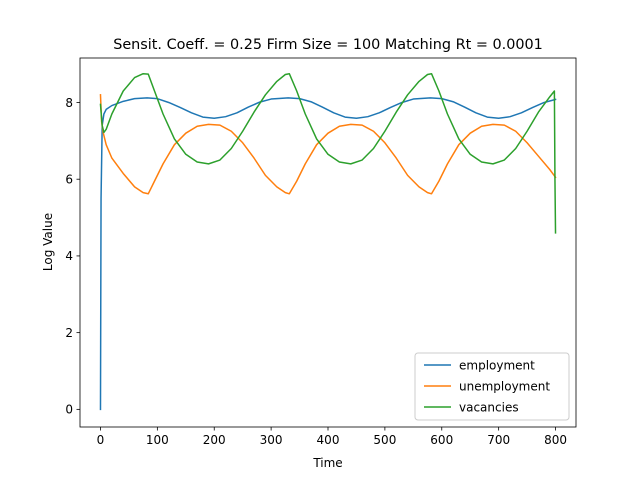 The width and height of the screenshot is (640, 480). I want to click on y-axis-ticks: 0 2 4 6 8, so click(72, 256).